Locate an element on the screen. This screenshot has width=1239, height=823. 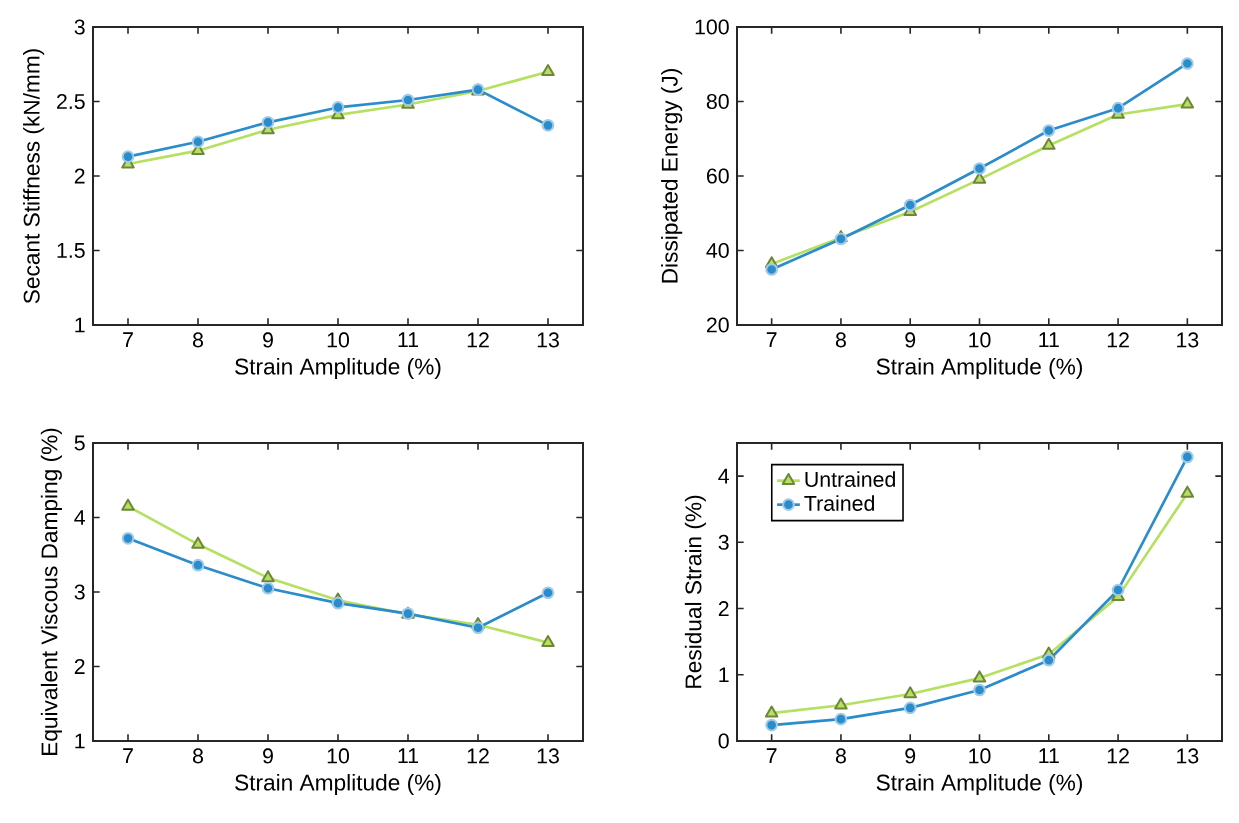
legend-label: Untrained is located at coordinates (850, 479).